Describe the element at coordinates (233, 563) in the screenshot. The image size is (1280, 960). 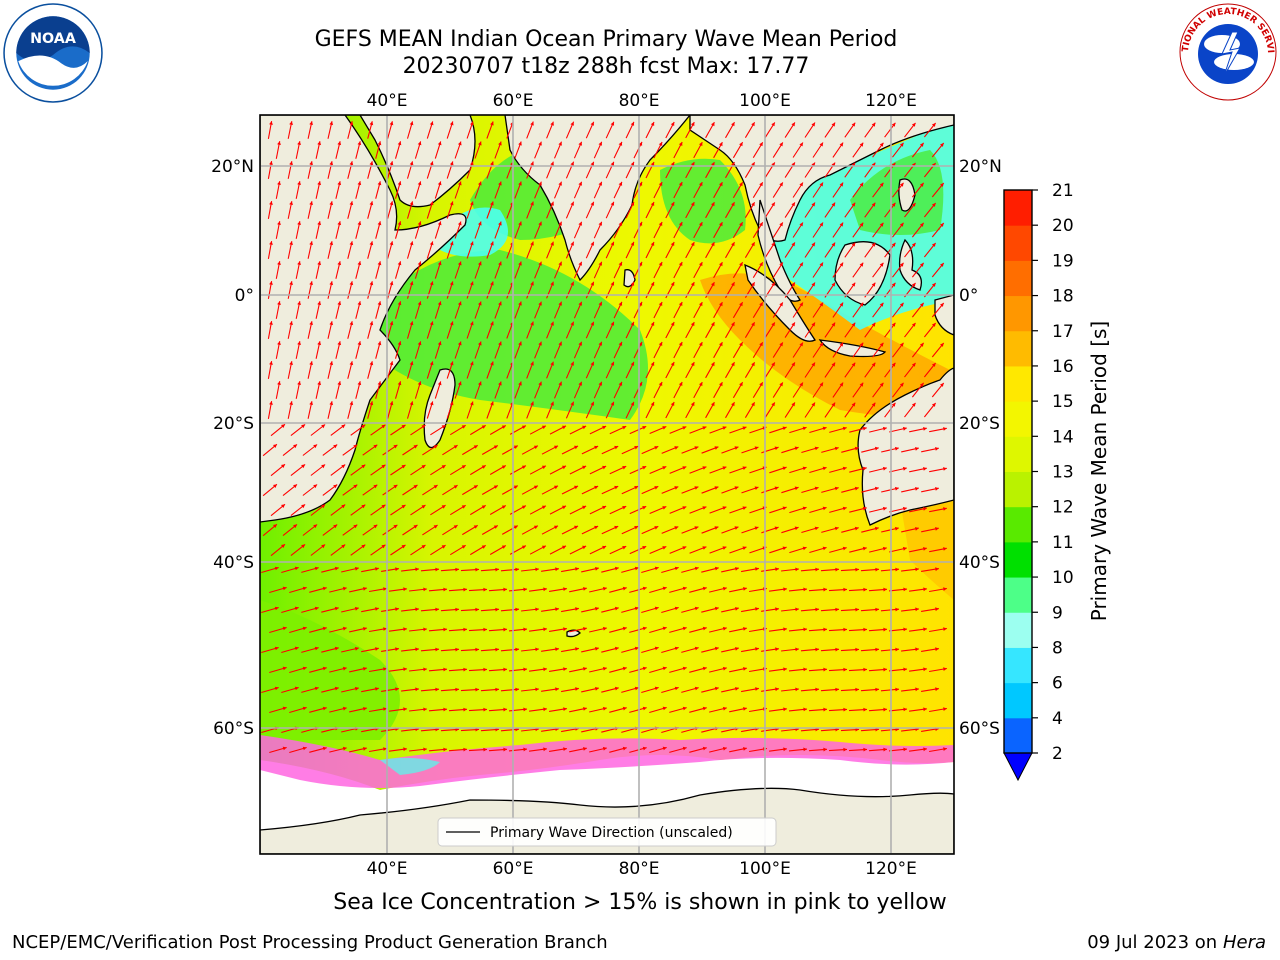
I see `lat-label-left-40s: 40°S` at that location.